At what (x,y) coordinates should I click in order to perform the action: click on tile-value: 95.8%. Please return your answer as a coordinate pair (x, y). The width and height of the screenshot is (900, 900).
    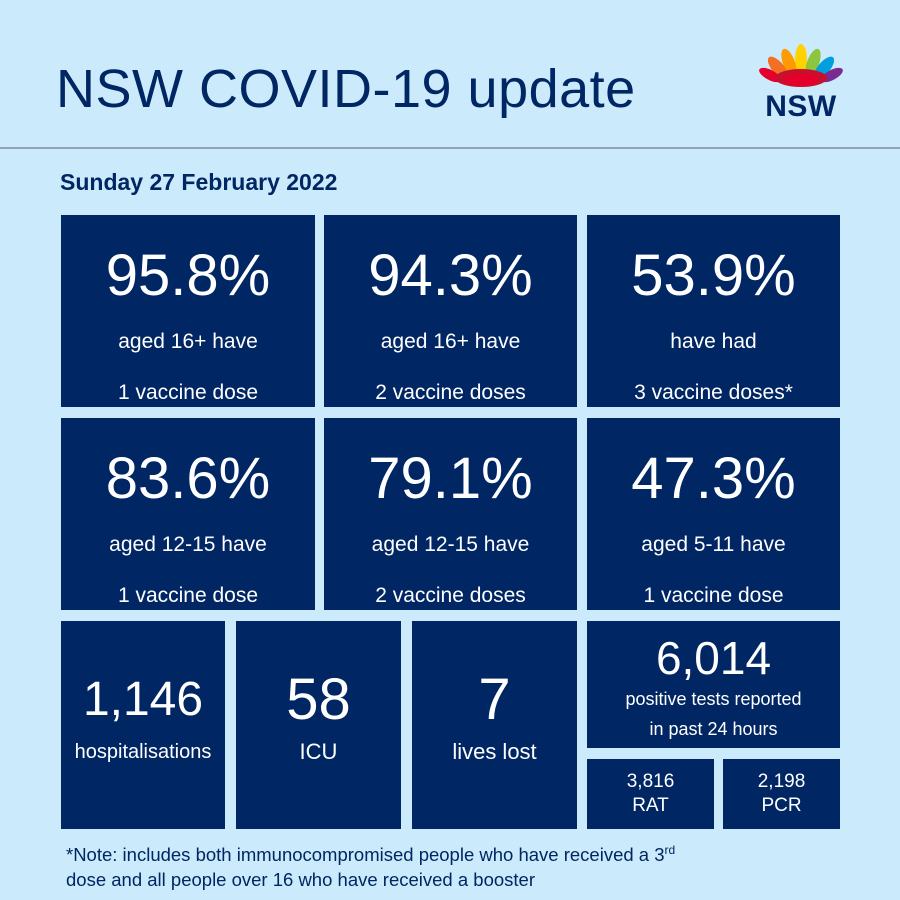
    Looking at the image, I should click on (188, 275).